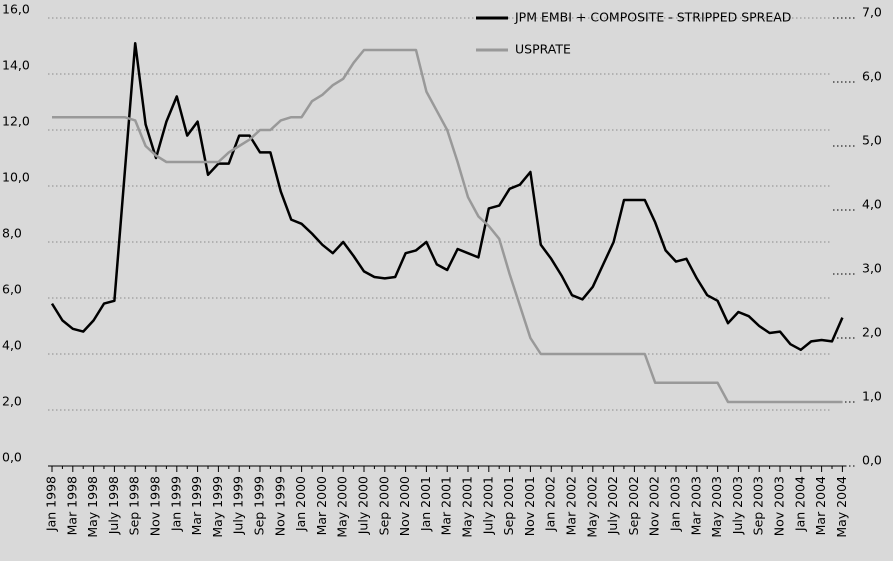 The image size is (893, 561). What do you see at coordinates (779, 506) in the screenshot?
I see `x-tick-label: Nov 2003` at bounding box center [779, 506].